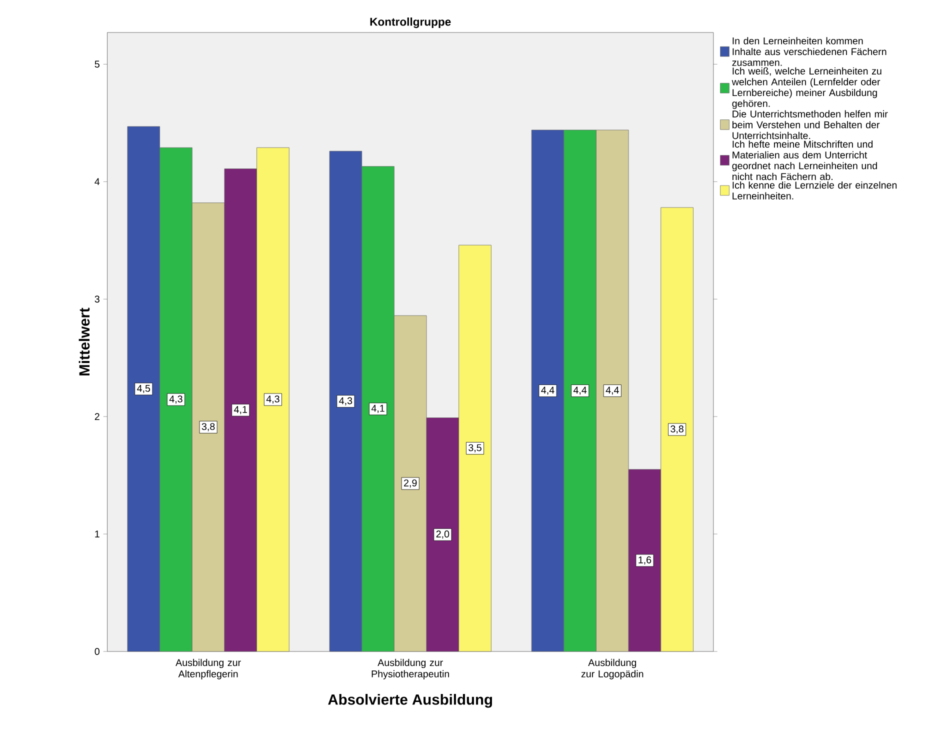 This screenshot has width=947, height=738. Describe the element at coordinates (814, 190) in the screenshot. I see `legend-label: Ich kenne die Lernziele der einzelnen Lerneinheiten.` at that location.